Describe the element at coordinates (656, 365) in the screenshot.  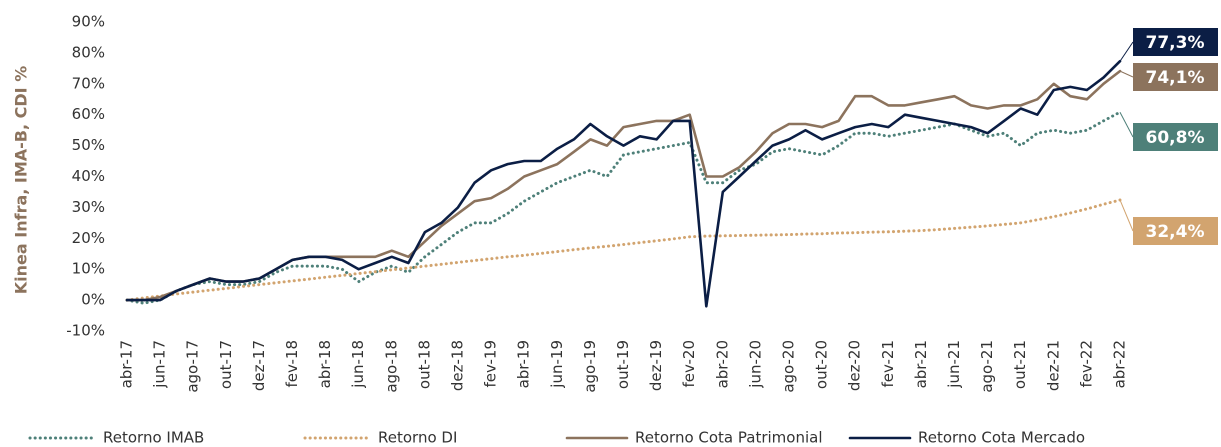
I see `x-tick-label: dez-19` at that location.